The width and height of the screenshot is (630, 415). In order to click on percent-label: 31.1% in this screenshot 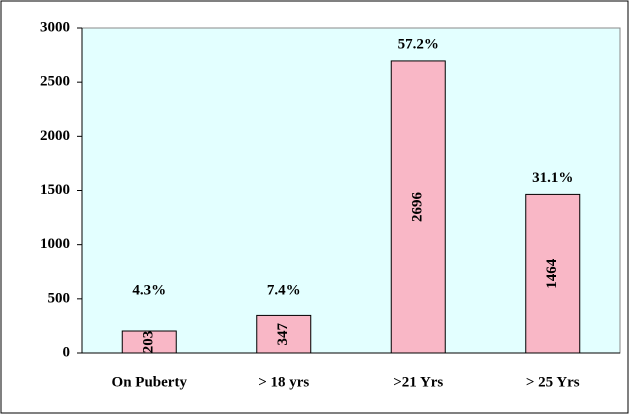, I will do `click(552, 178)`.